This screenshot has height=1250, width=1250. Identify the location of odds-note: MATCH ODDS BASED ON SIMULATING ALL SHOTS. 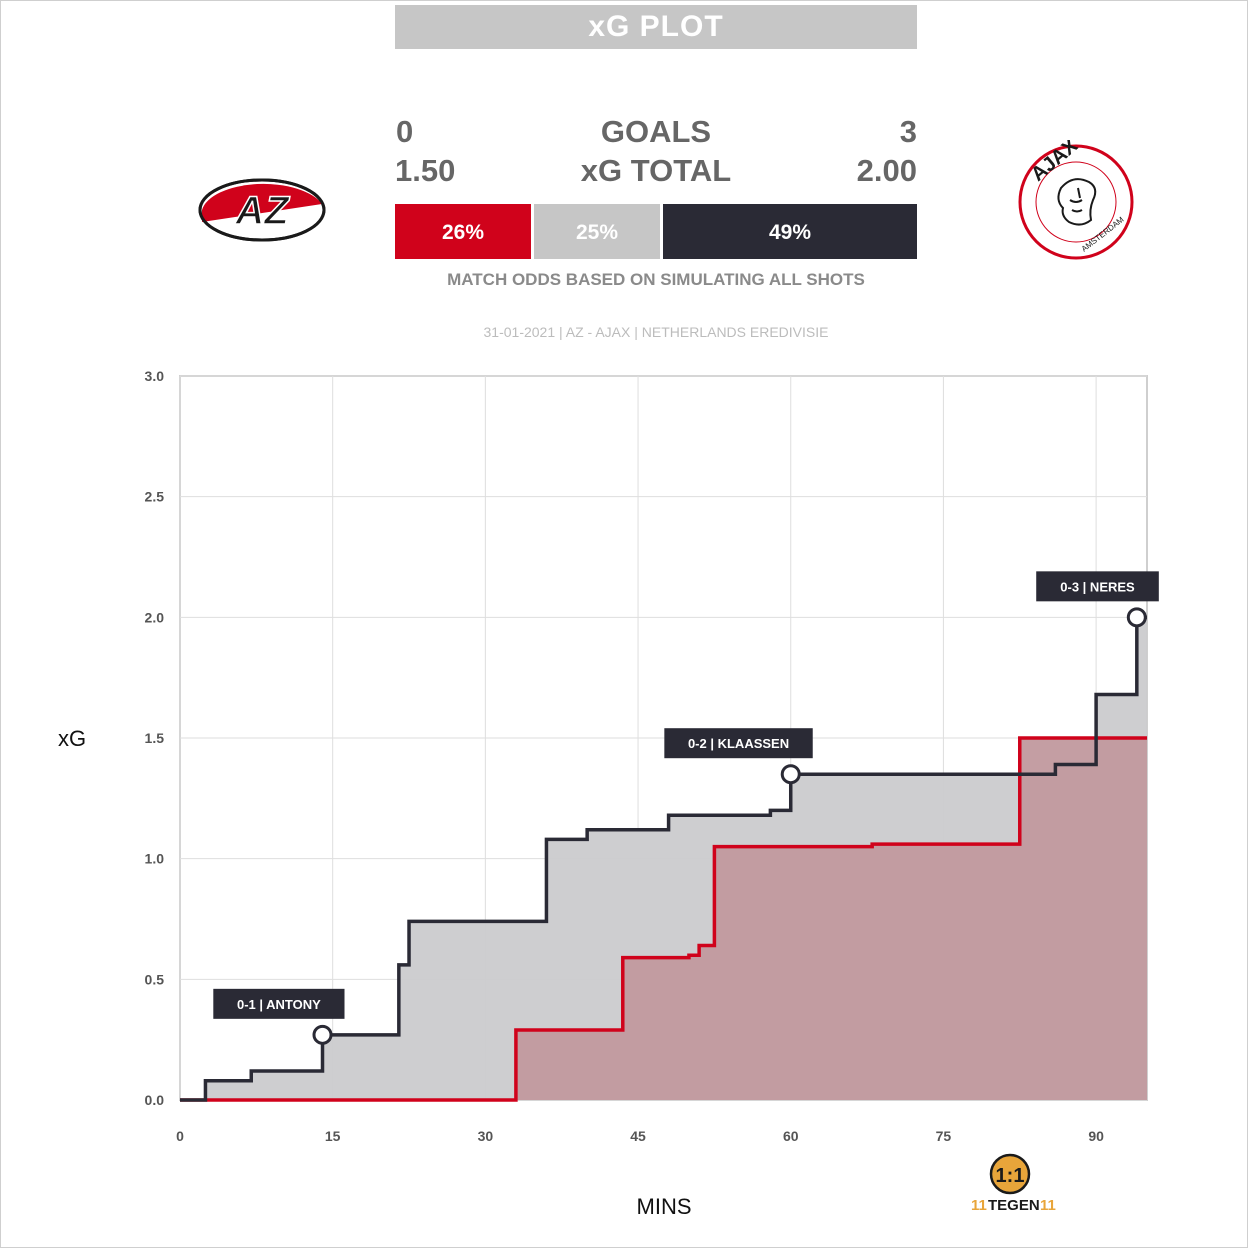
(656, 279).